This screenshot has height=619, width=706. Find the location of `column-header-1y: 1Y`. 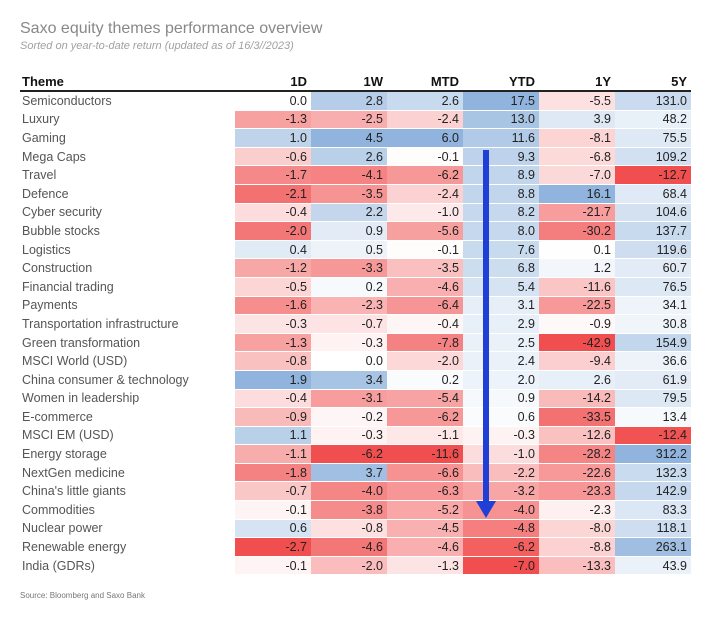

column-header-1y: 1Y is located at coordinates (577, 82).